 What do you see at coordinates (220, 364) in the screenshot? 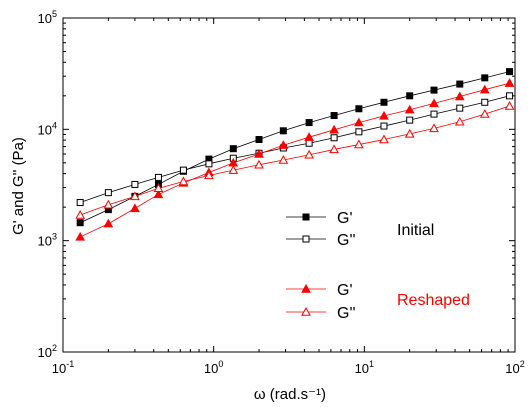
I see `x-tick-exponent: 0` at bounding box center [220, 364].